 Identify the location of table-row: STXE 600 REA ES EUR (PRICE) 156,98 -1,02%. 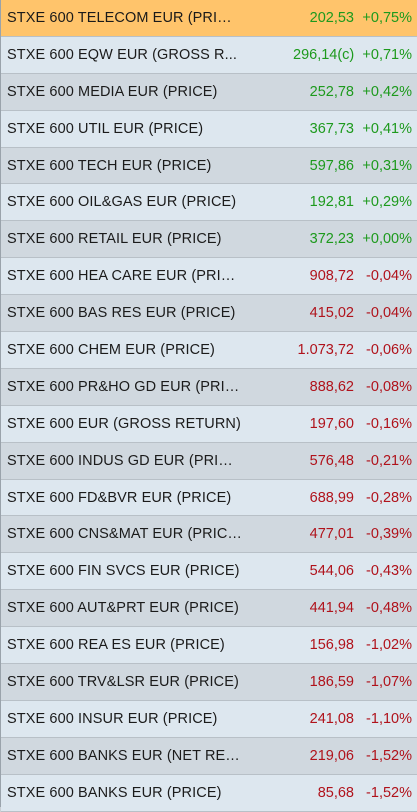
(209, 646).